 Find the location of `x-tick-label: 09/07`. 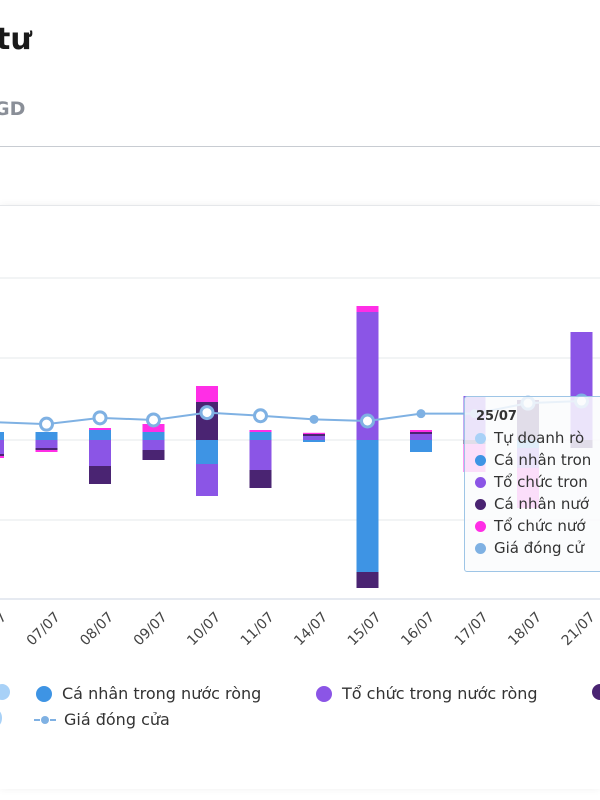

x-tick-label: 09/07 is located at coordinates (151, 629).